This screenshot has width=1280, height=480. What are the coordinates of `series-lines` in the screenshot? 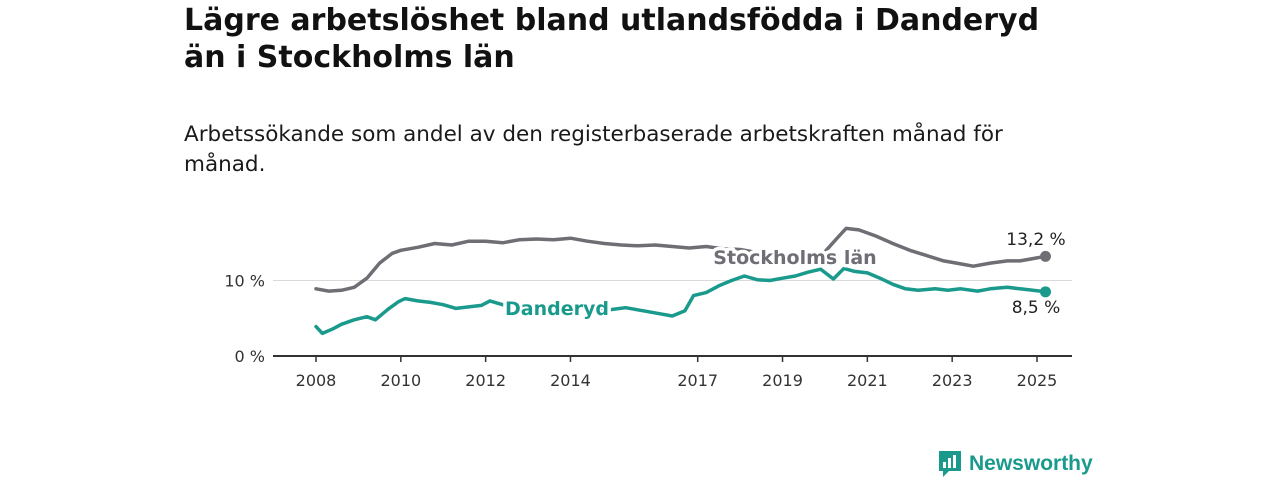 It's located at (682, 281).